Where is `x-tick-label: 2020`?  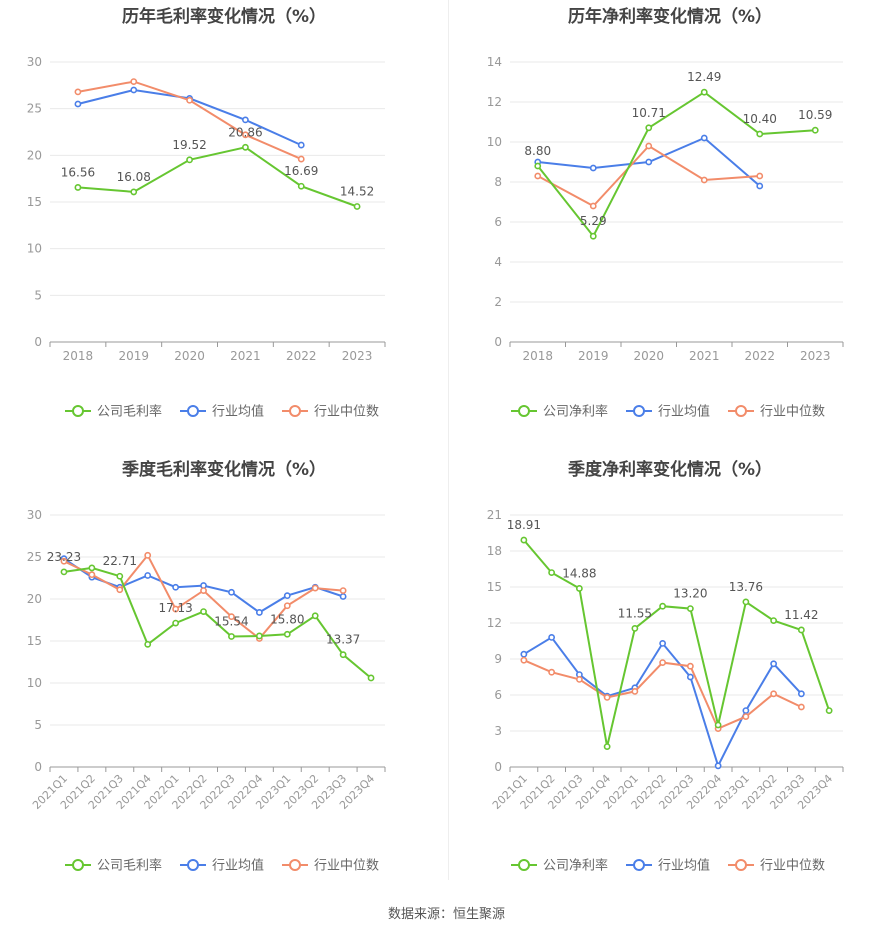
x-tick-label: 2020 is located at coordinates (189, 356).